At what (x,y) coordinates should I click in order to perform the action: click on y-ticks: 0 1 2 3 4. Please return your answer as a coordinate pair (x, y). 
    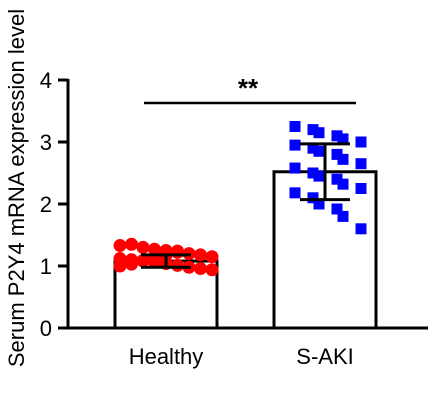
    Looking at the image, I should click on (54, 204).